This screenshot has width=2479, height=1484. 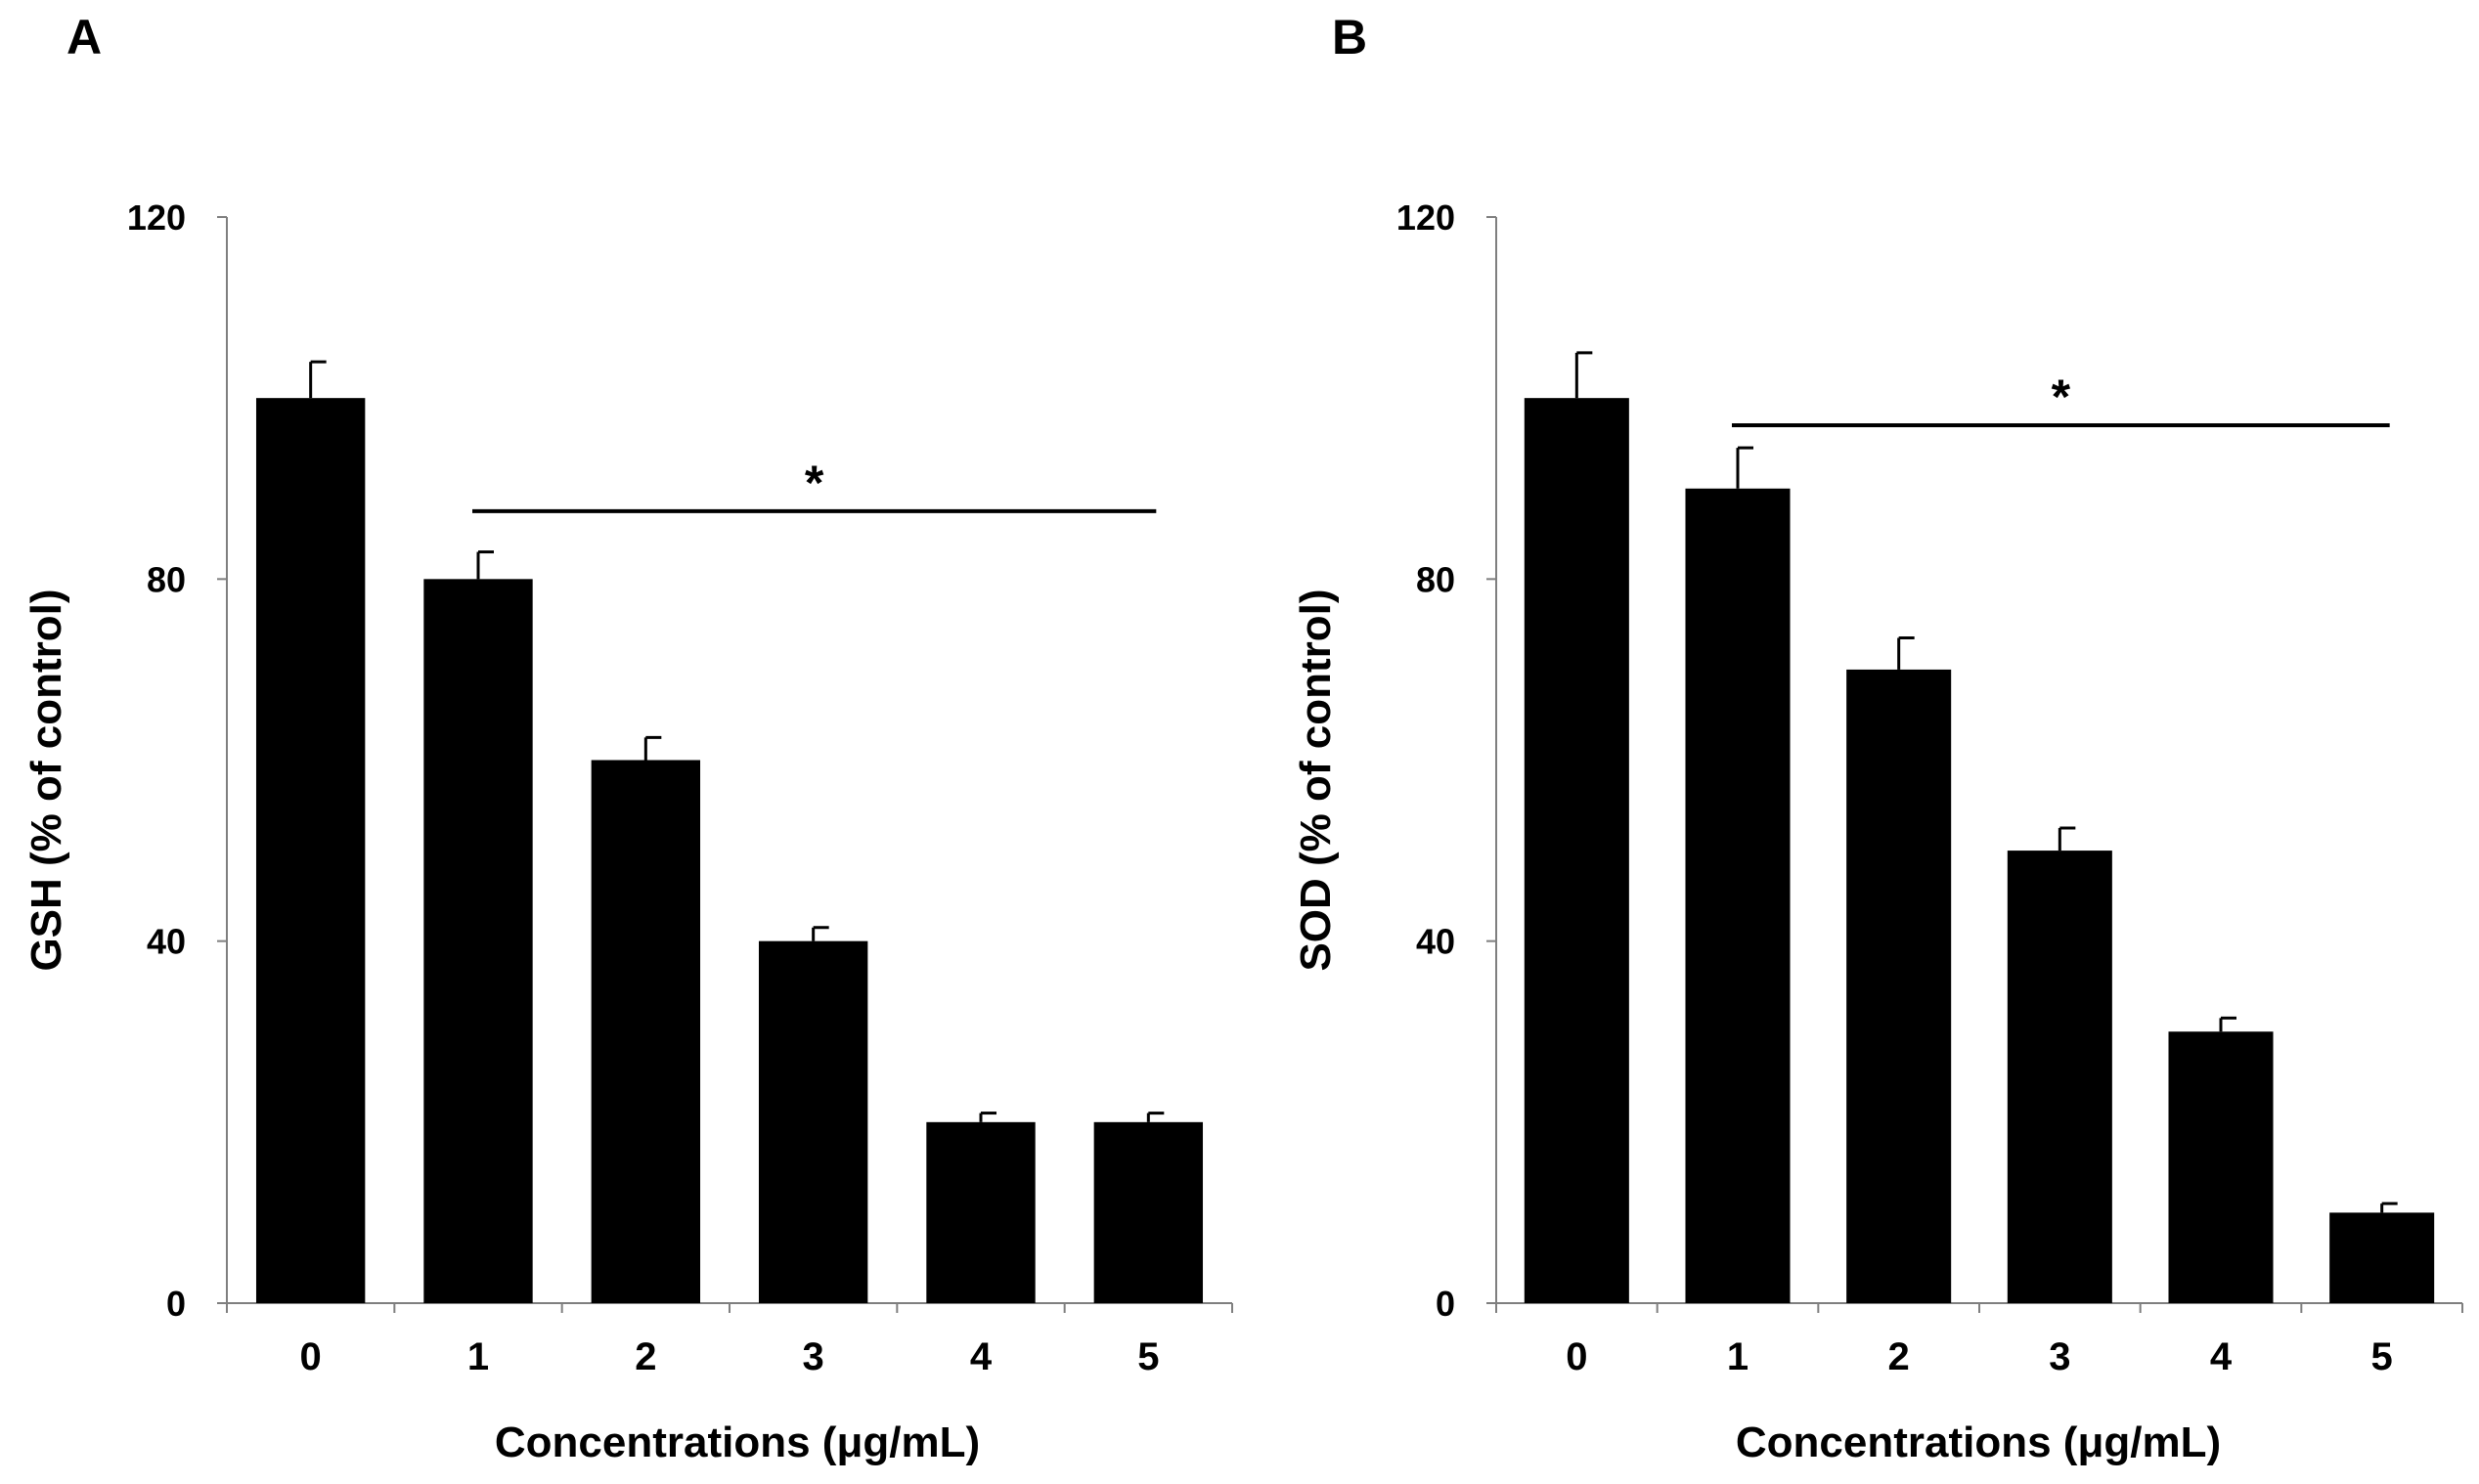 I want to click on panel-label: B, so click(x=1349, y=37).